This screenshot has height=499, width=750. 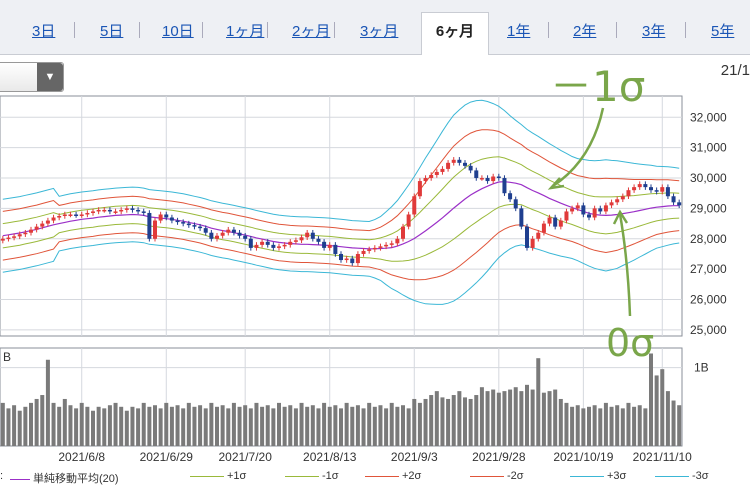 What do you see at coordinates (311, 31) in the screenshot?
I see `tab-5: 2ヶ月` at bounding box center [311, 31].